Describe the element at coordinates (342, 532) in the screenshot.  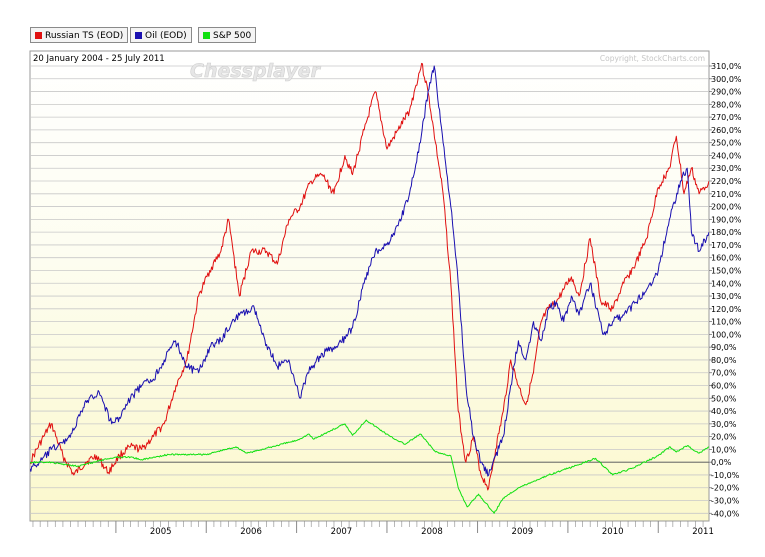
I see `x-tick-label: 2007` at that location.